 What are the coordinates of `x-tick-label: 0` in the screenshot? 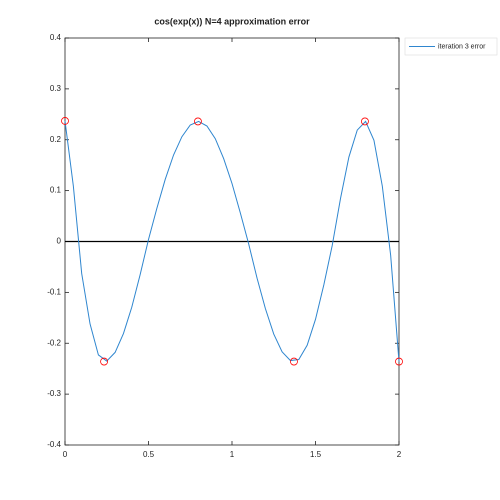 It's located at (65, 454).